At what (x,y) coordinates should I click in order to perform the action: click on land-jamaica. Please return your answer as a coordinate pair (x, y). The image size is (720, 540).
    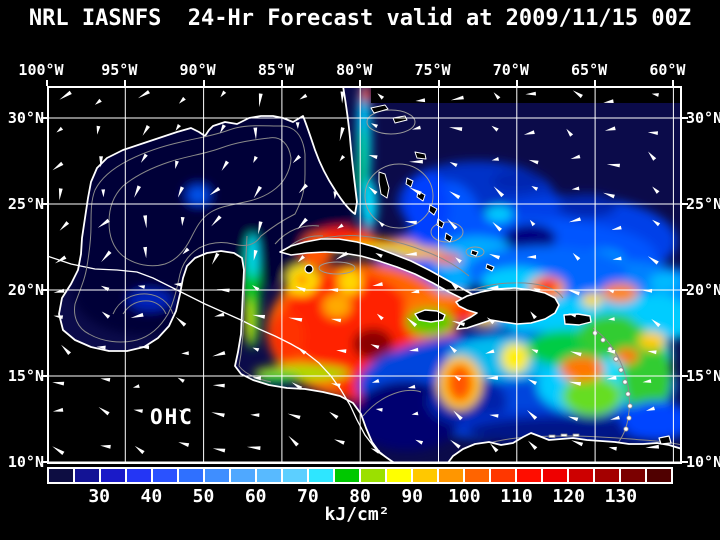
    Looking at the image, I should click on (430, 316).